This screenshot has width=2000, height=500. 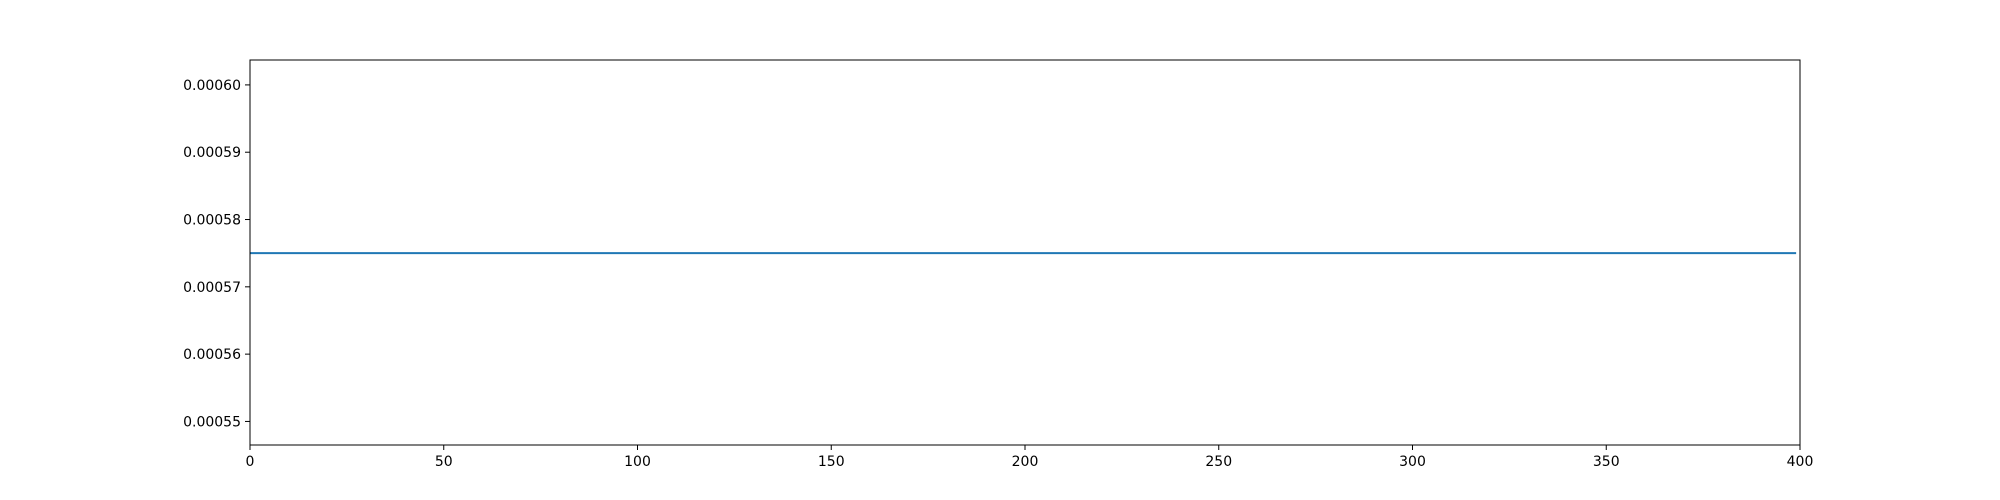 I want to click on x-axis: 0 50 100 150 200 250 300 350 400, so click(x=1030, y=457).